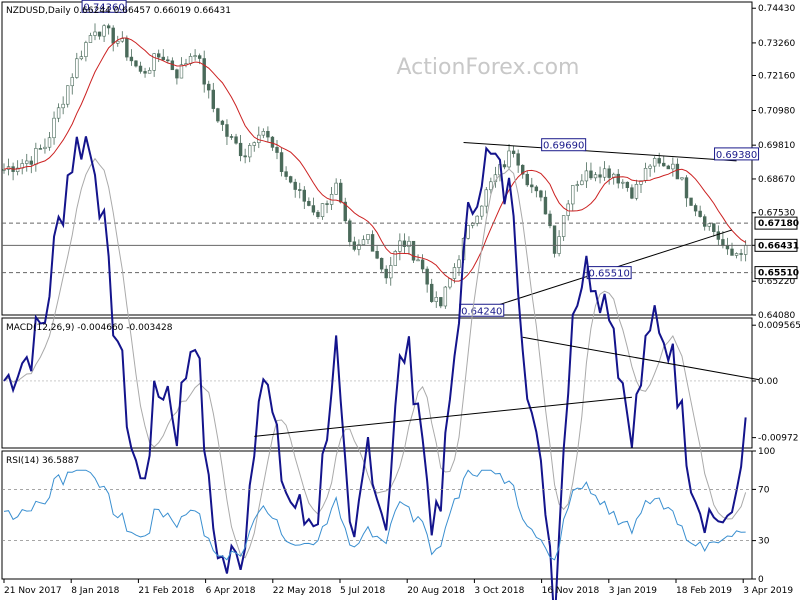  What do you see at coordinates (231, 591) in the screenshot?
I see `x-tick-label: 6 Apr 2018` at bounding box center [231, 591].